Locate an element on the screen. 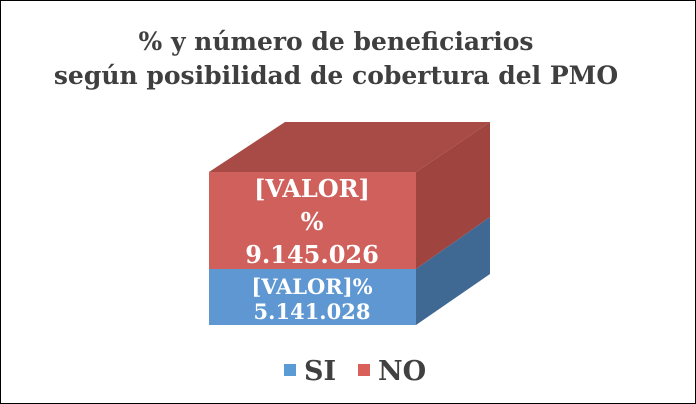 The image size is (696, 404). si-bar-side-face is located at coordinates (453, 271).